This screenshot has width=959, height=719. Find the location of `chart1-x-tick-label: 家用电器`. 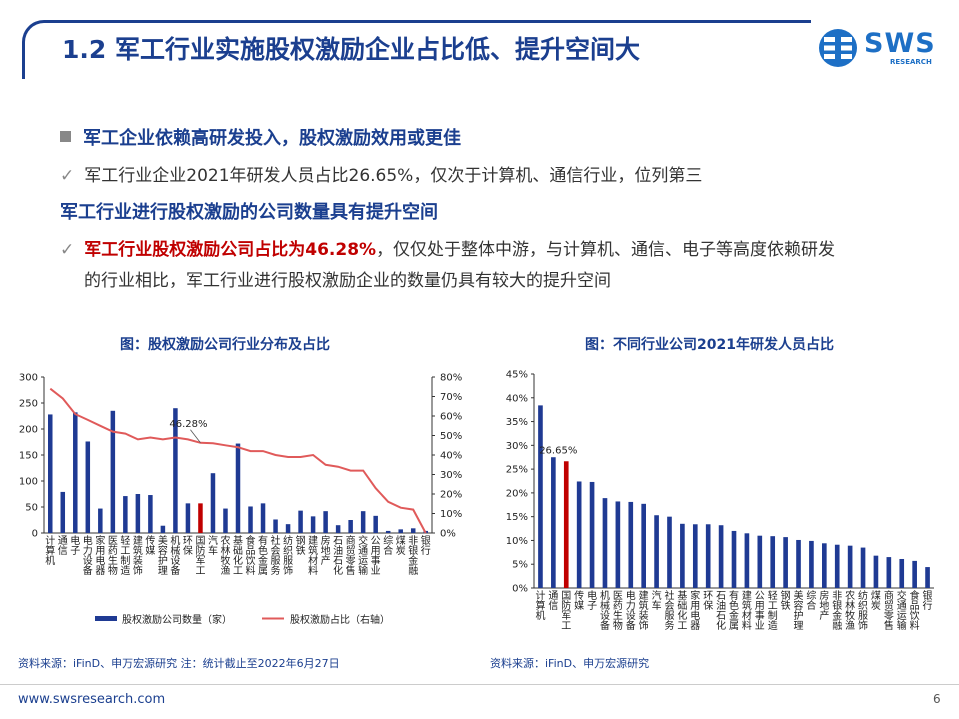

chart1-x-tick-label: 家用电器 is located at coordinates (100, 555).